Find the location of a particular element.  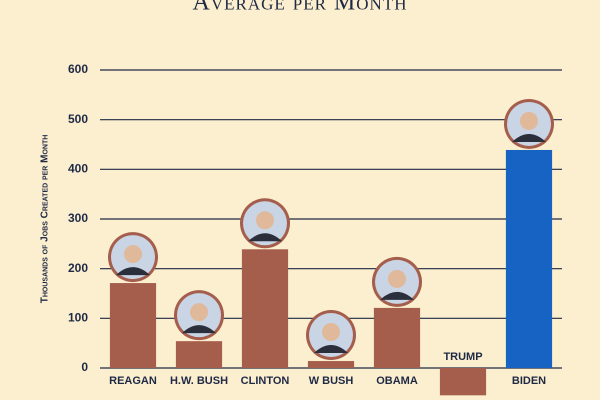

x-tick-label: Trump is located at coordinates (462, 357).